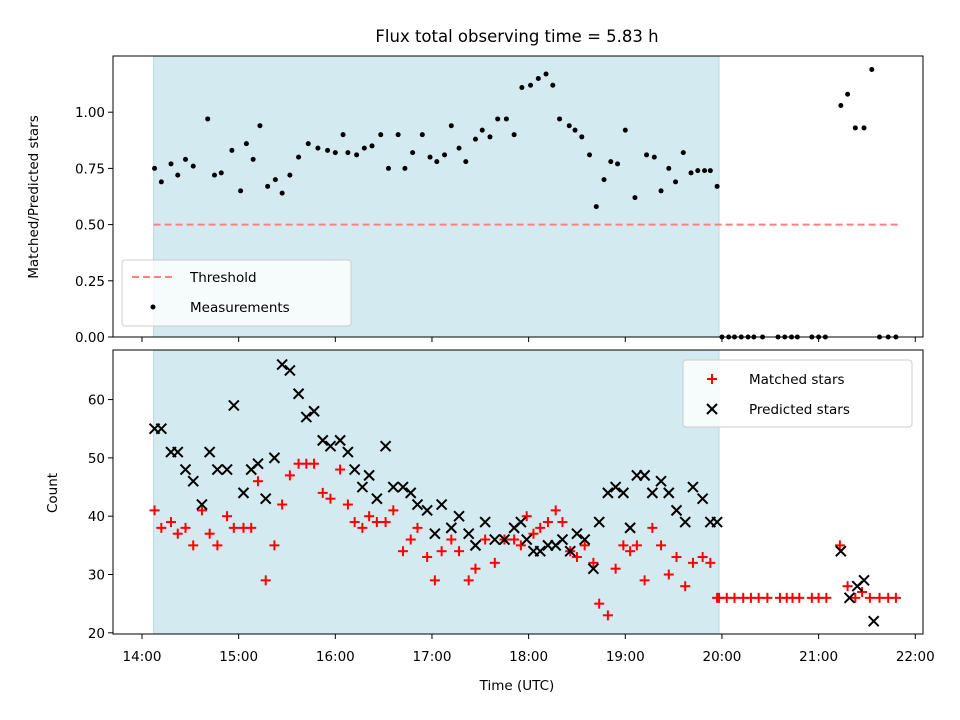  What do you see at coordinates (94, 225) in the screenshot?
I see `top-y-ticks: 0.00 0.25 0.50 0.75 1.00` at bounding box center [94, 225].